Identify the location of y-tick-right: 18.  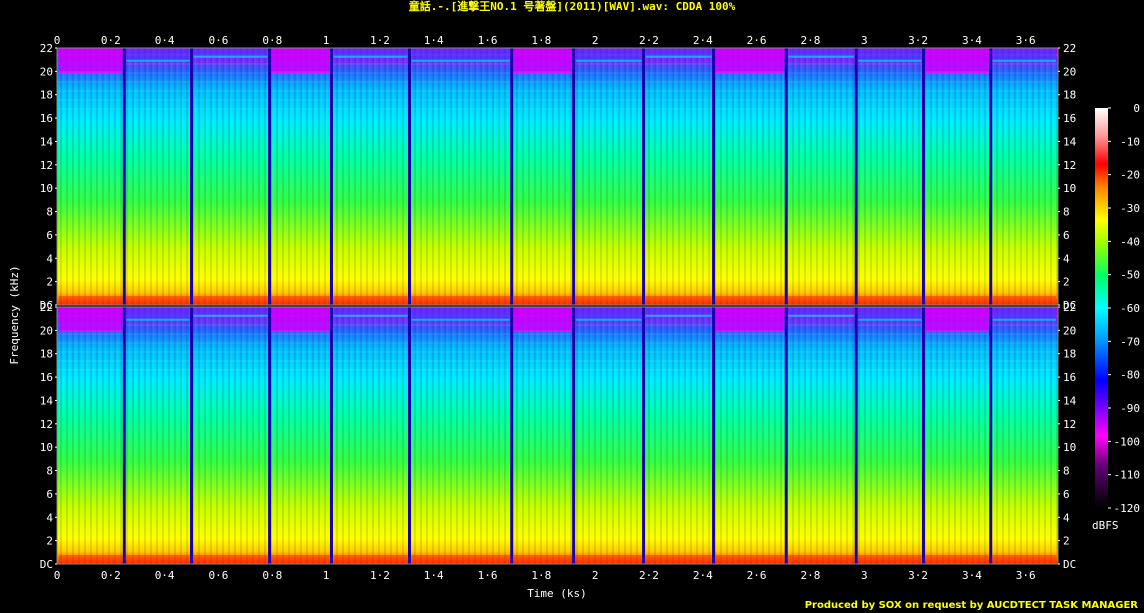
(1069, 354).